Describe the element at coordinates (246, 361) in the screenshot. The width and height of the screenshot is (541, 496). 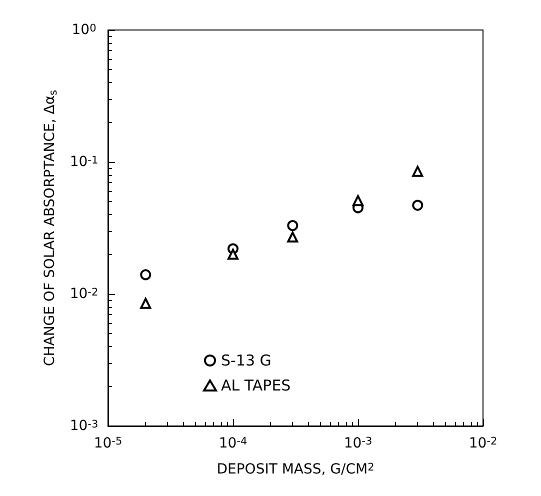
I see `legend-label: S-13 G` at that location.